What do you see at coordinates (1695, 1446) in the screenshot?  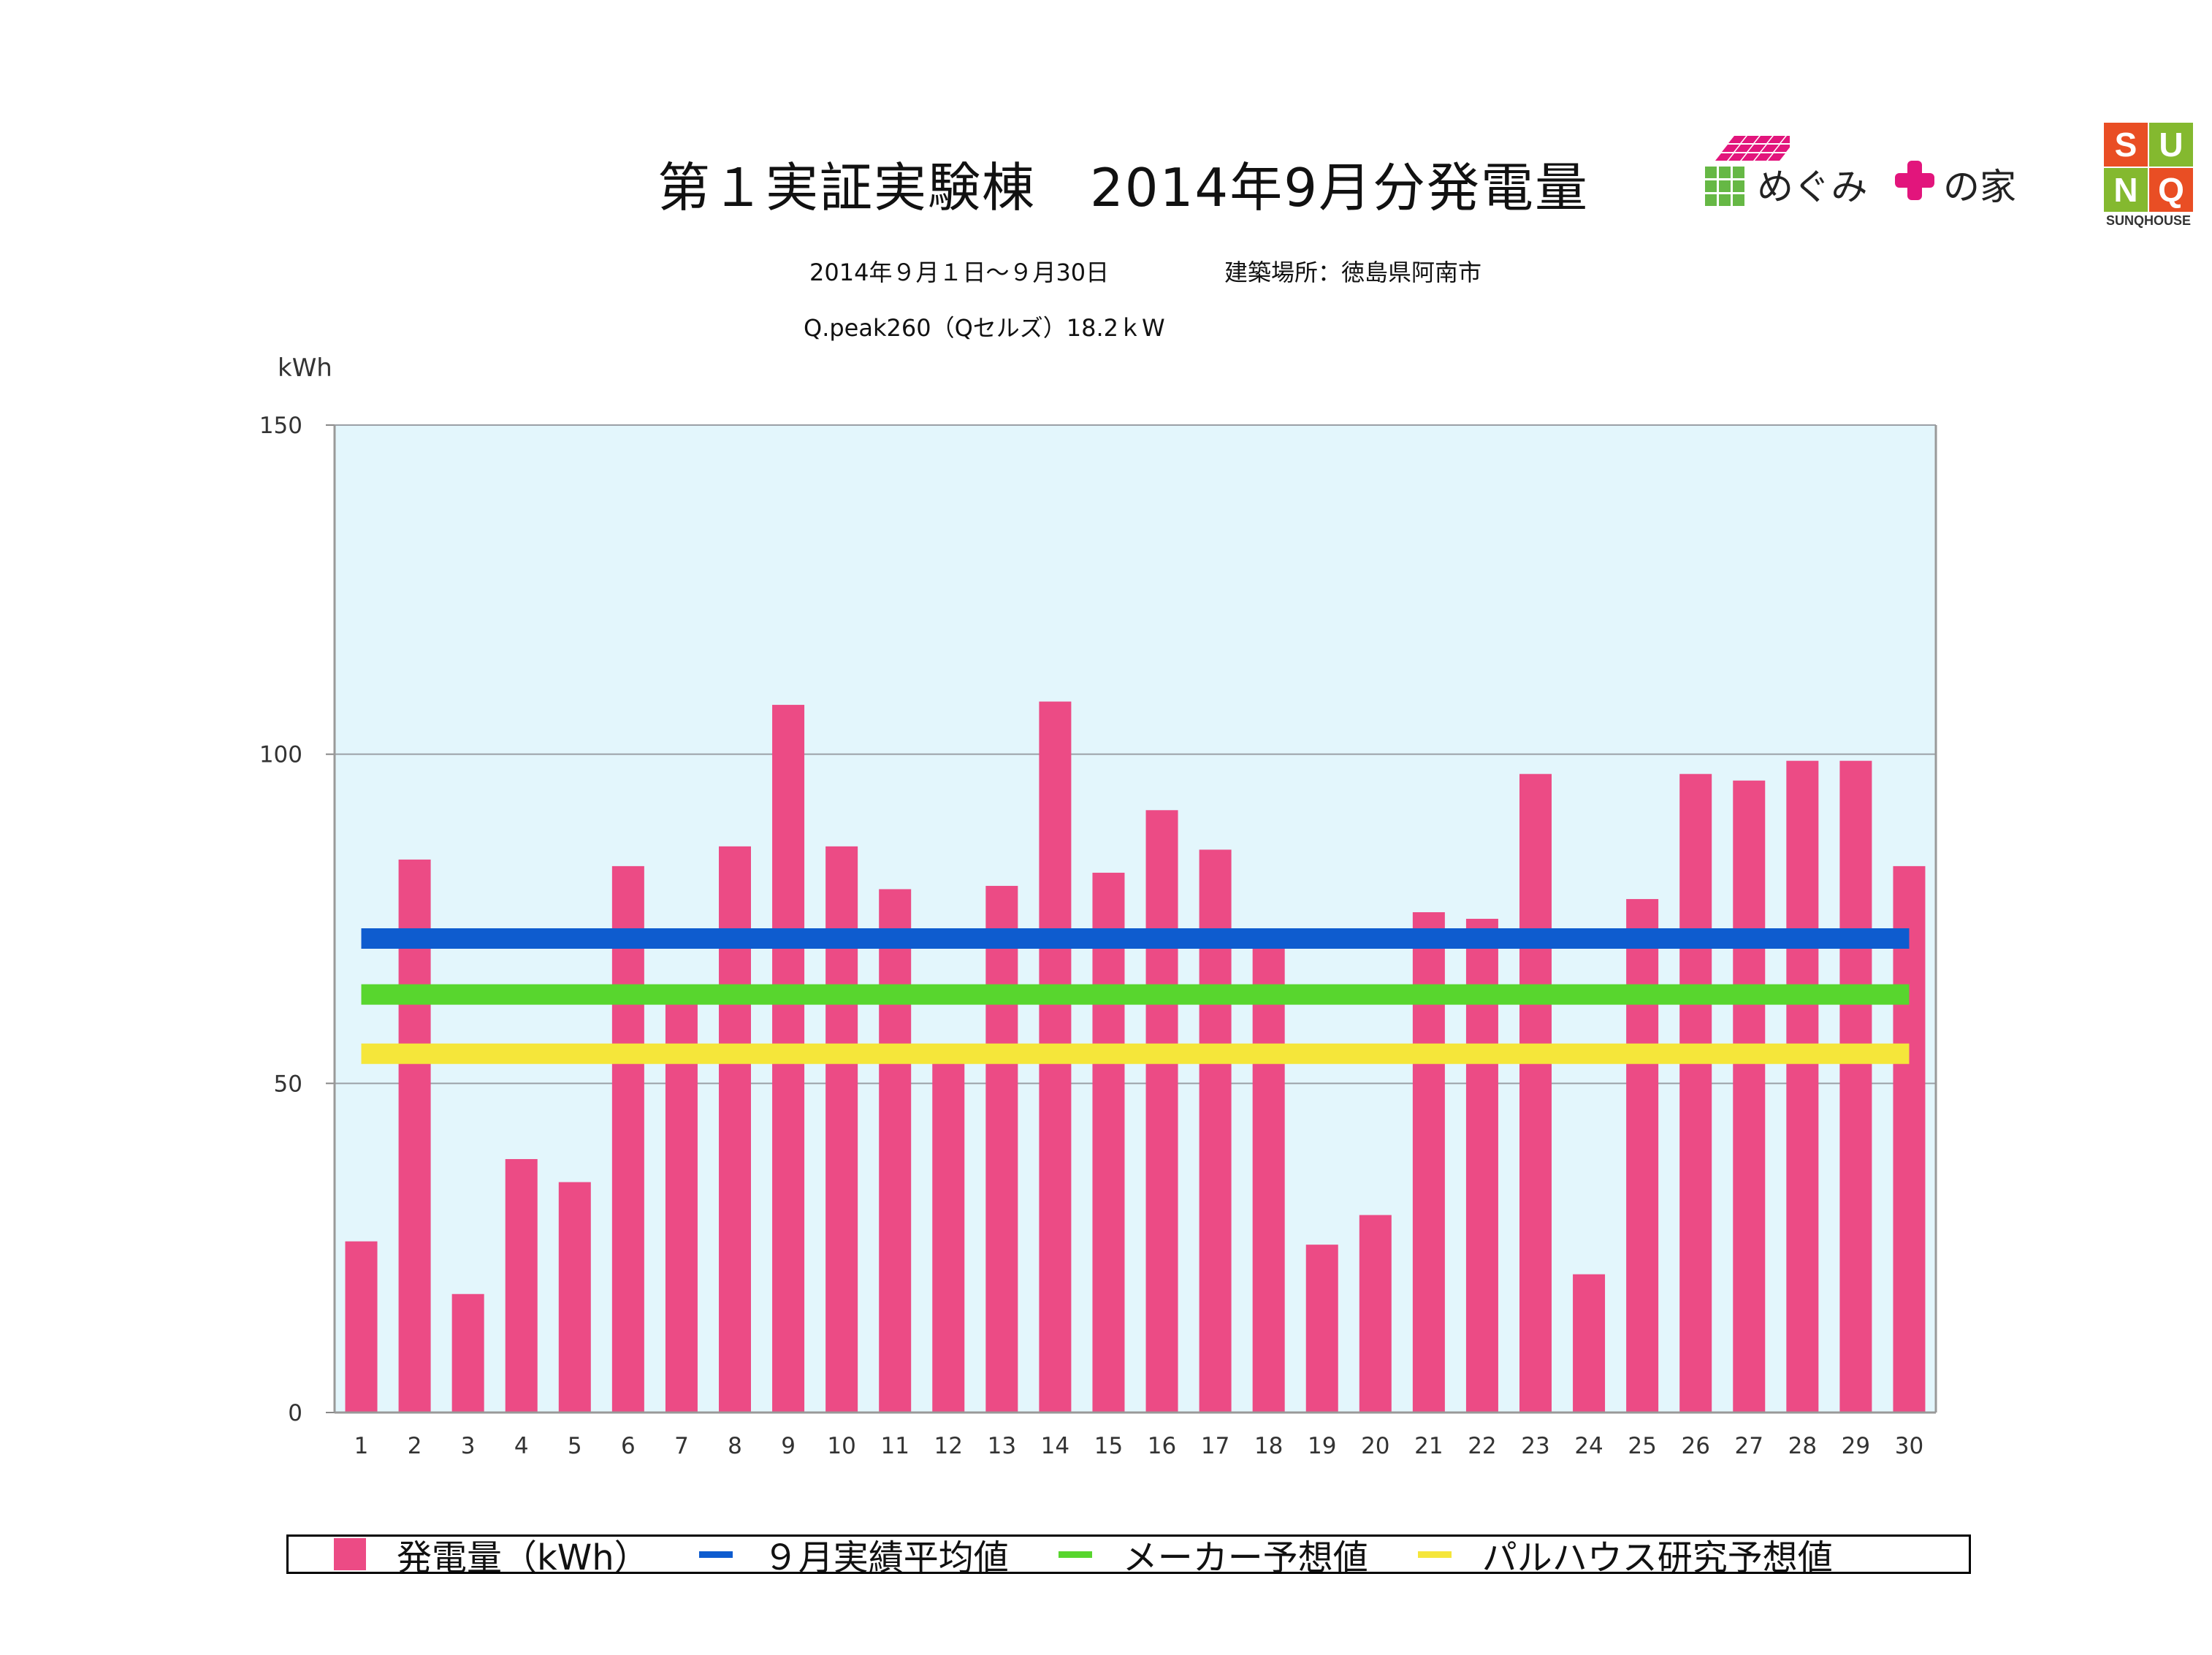 I see `x-tick-label-26: 26` at bounding box center [1695, 1446].